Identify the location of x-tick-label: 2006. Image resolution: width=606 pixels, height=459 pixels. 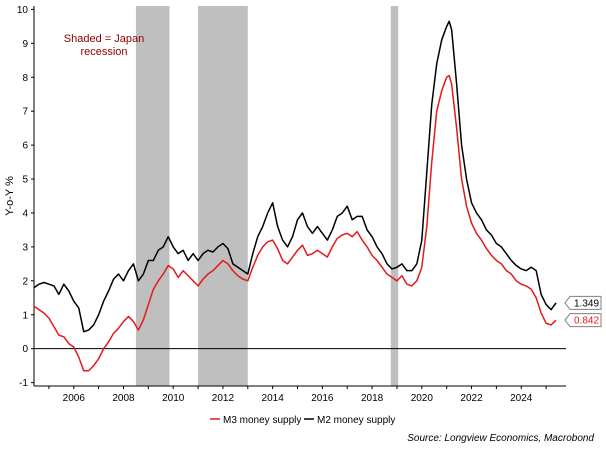
(74, 398).